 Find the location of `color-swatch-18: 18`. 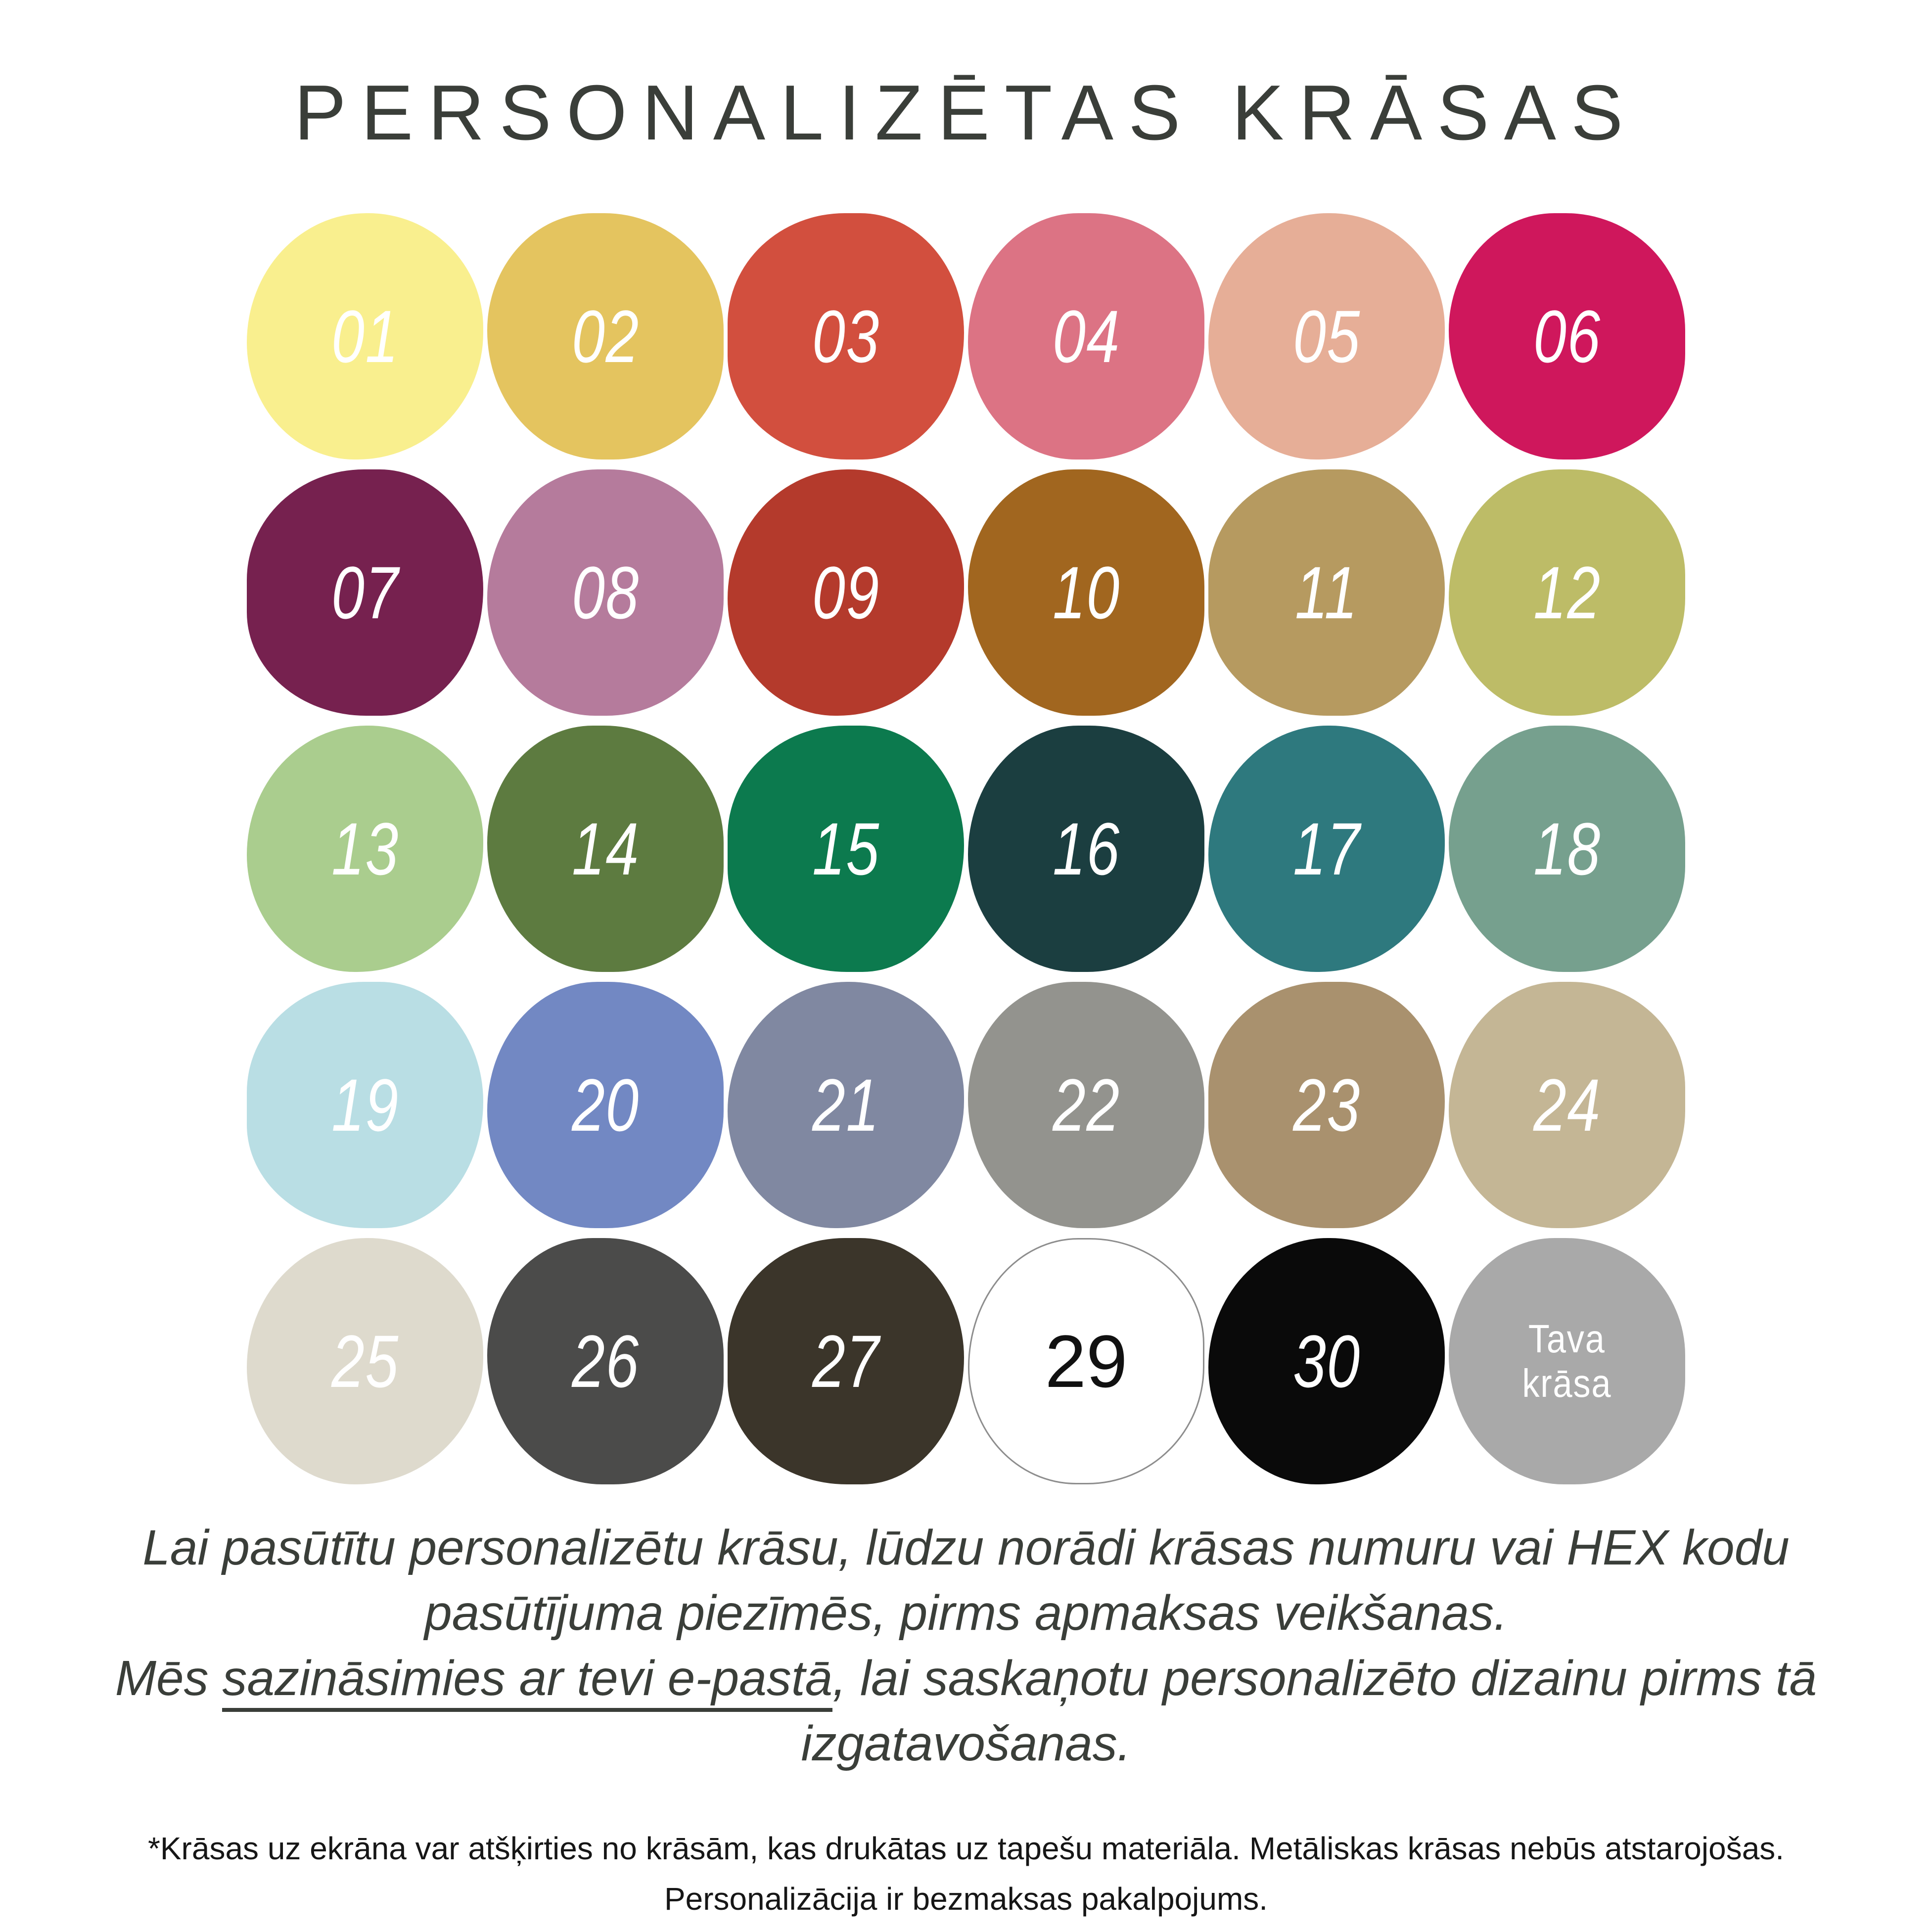

color-swatch-18: 18 is located at coordinates (1567, 849).